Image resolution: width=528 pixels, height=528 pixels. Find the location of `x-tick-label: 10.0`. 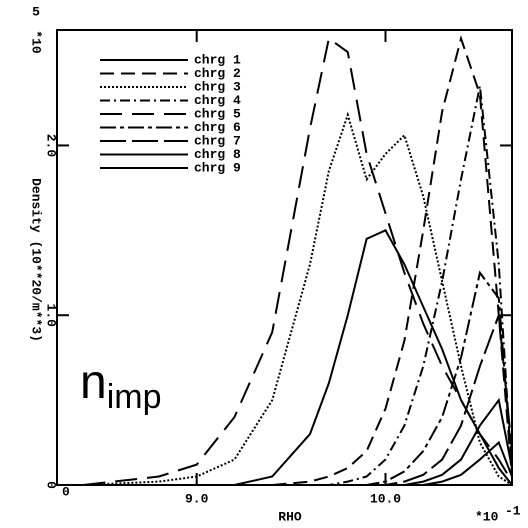

x-tick-label: 10.0 is located at coordinates (385, 498).